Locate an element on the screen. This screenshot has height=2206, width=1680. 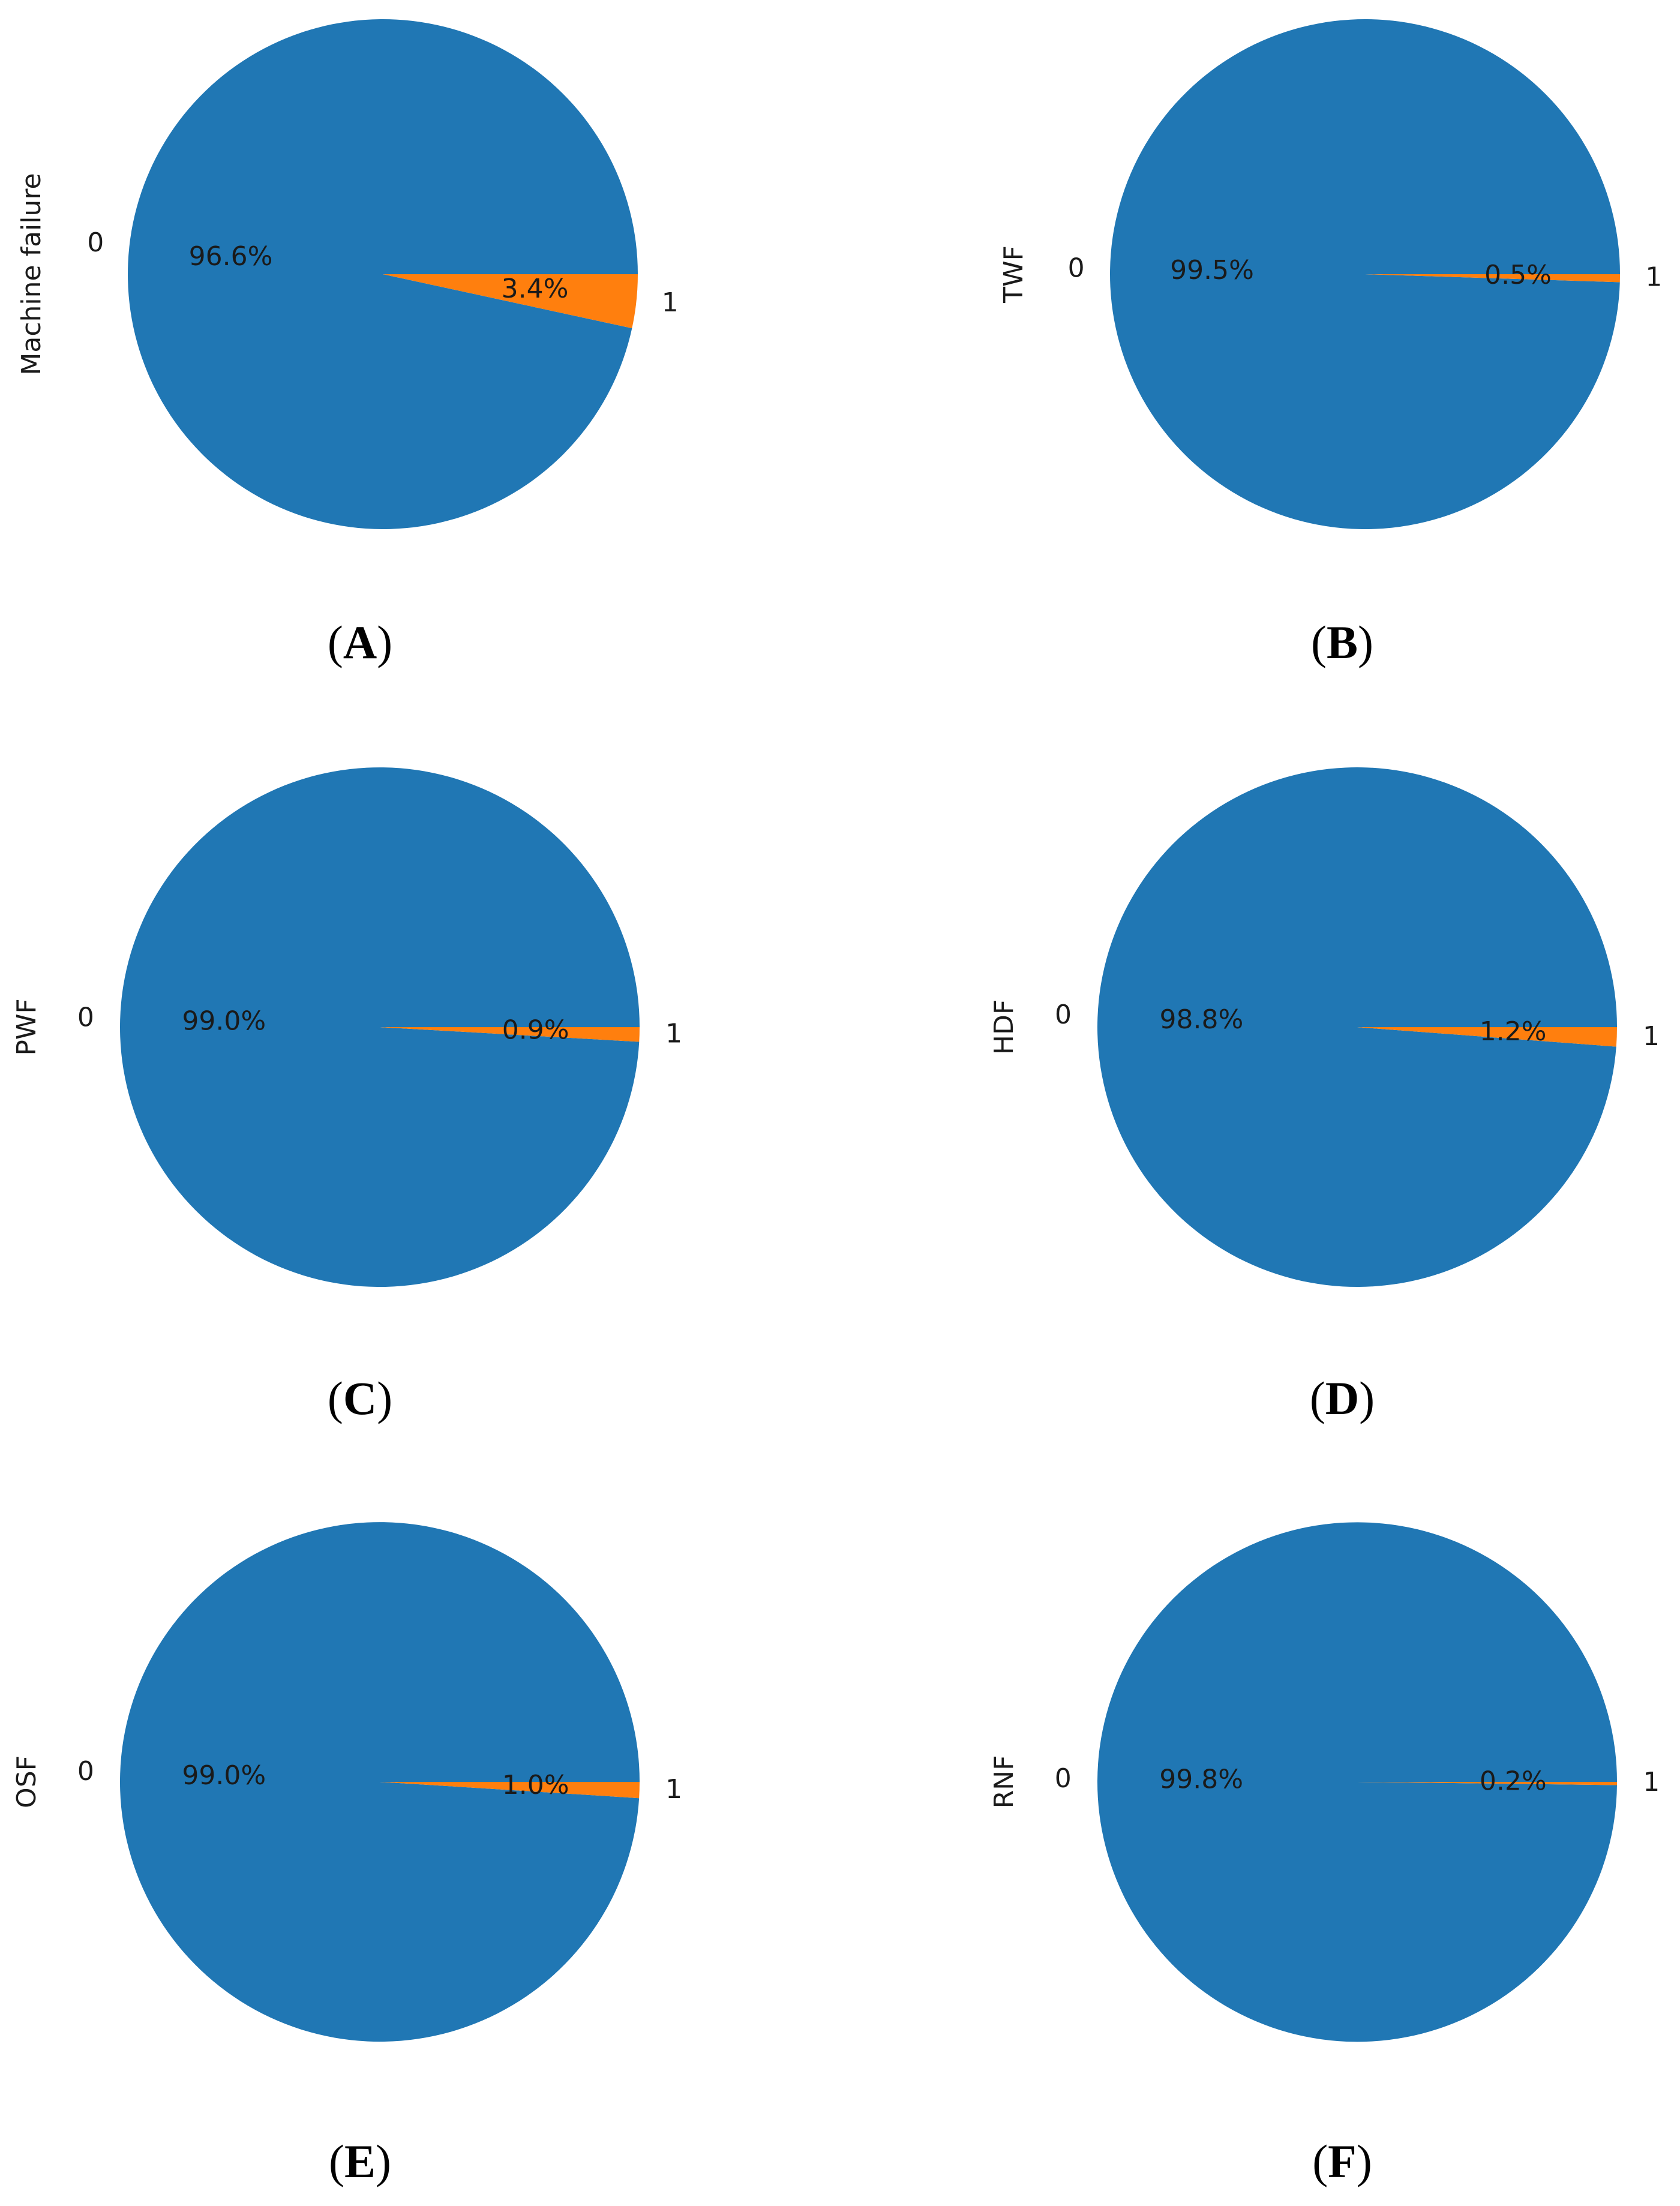
panel-letter: C is located at coordinates (360, 1398).